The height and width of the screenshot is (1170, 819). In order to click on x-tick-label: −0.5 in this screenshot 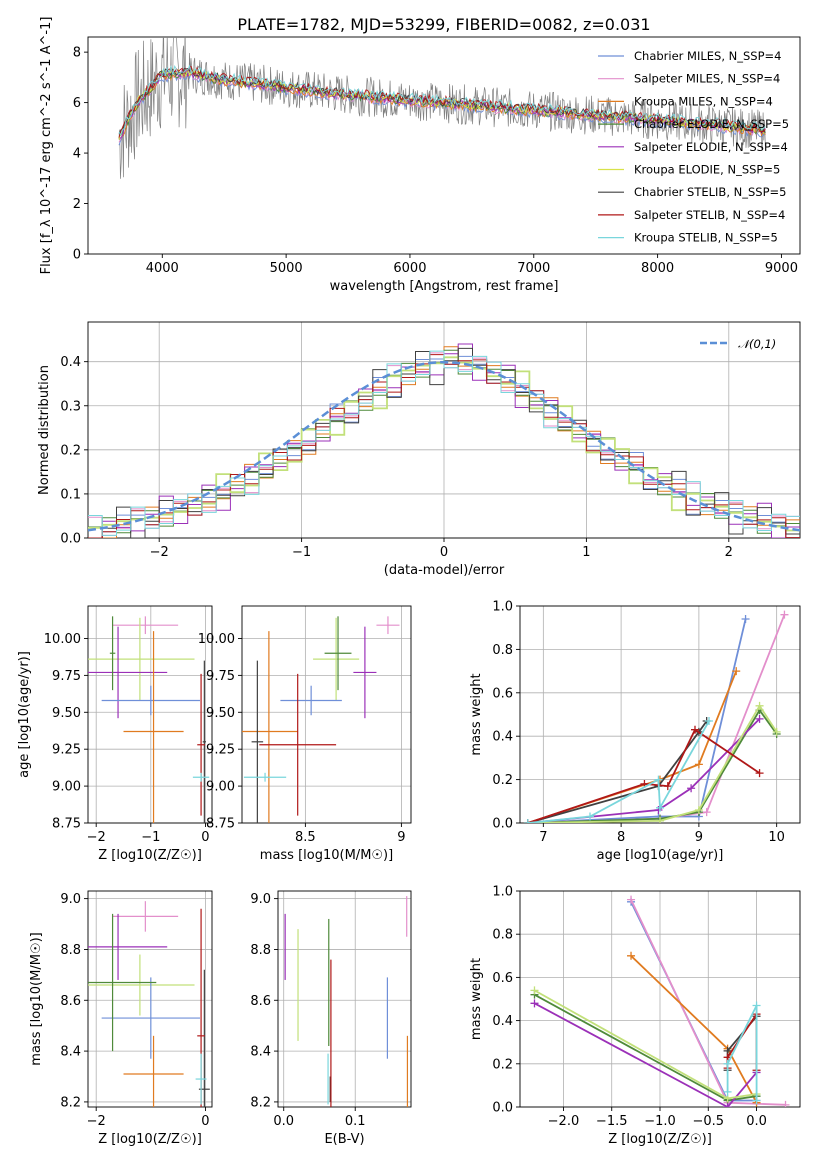, I will do `click(708, 1121)`.